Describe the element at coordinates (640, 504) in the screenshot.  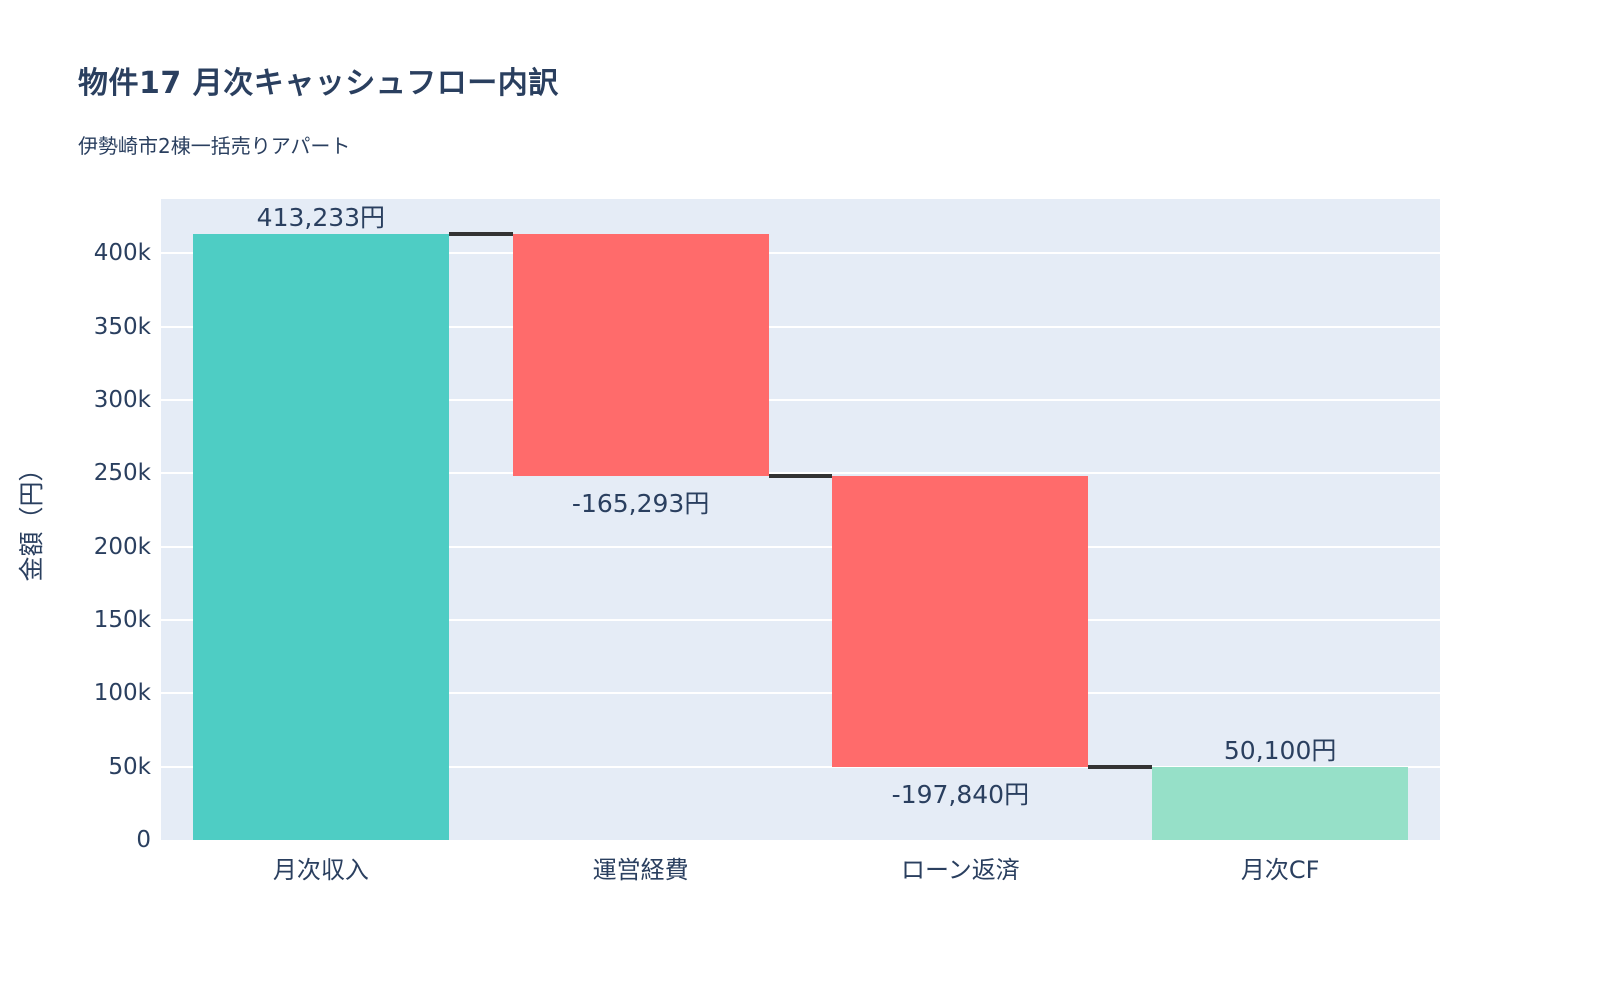
I see `bar-value-label-2: -165,293円` at that location.